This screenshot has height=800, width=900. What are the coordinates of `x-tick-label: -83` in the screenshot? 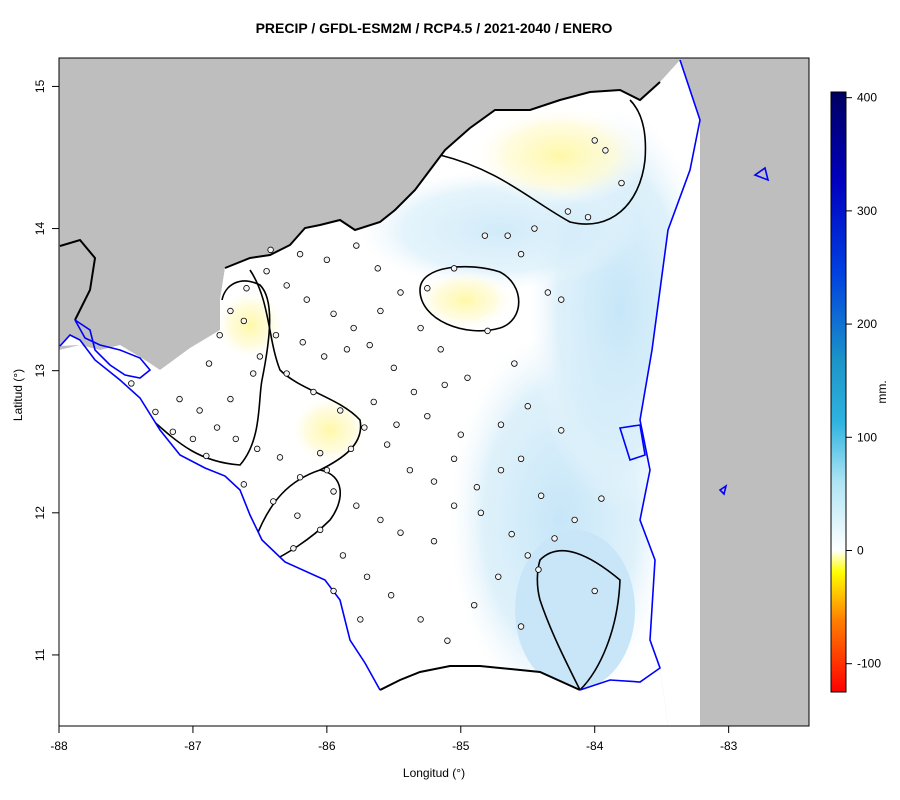 It's located at (729, 746).